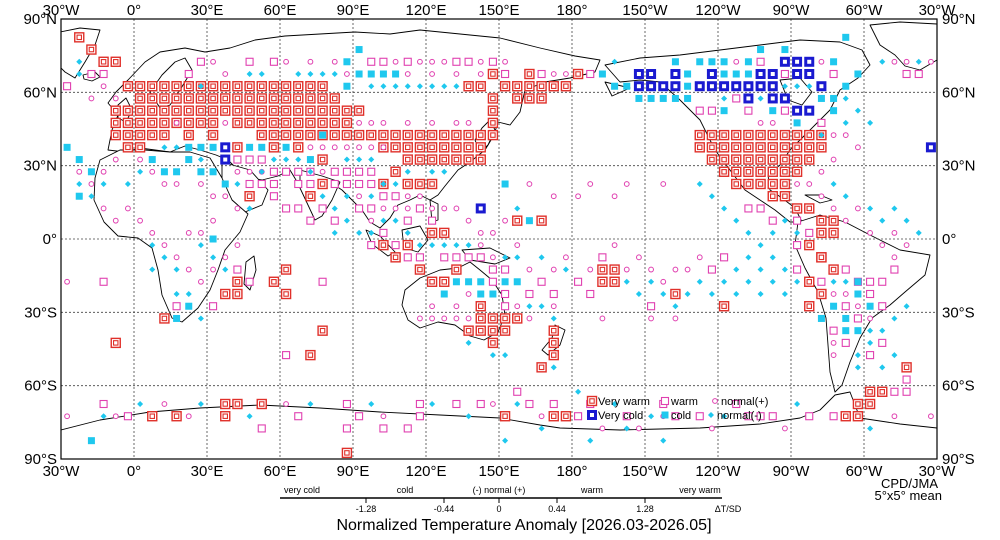 Image resolution: width=1000 pixels, height=540 pixels. What do you see at coordinates (434, 211) in the screenshot?
I see `philippines-outline` at bounding box center [434, 211].